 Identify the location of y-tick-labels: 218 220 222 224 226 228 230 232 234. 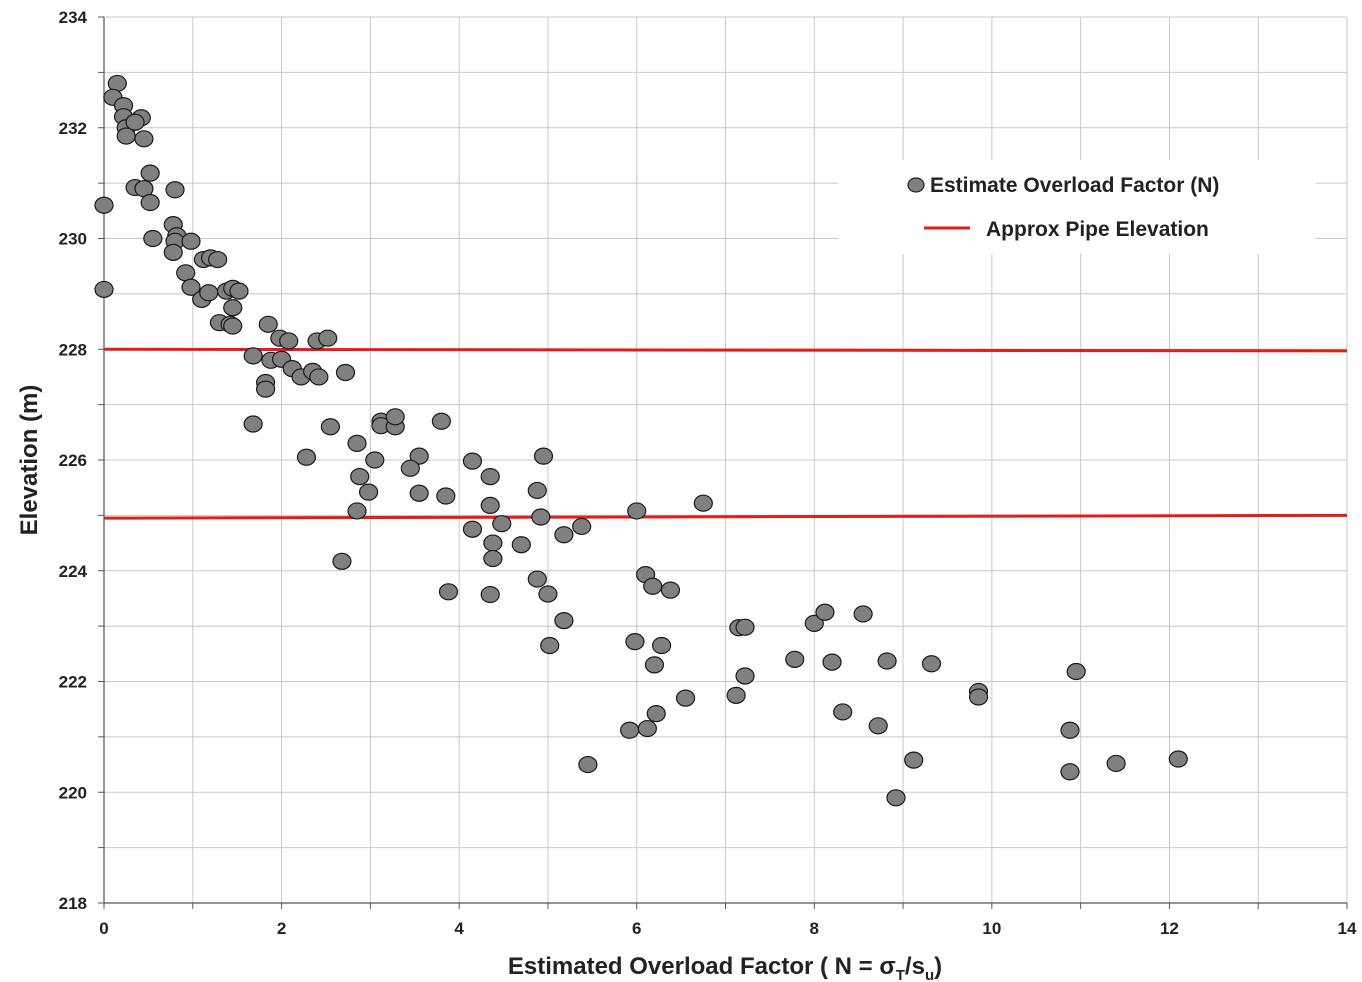
(73, 460).